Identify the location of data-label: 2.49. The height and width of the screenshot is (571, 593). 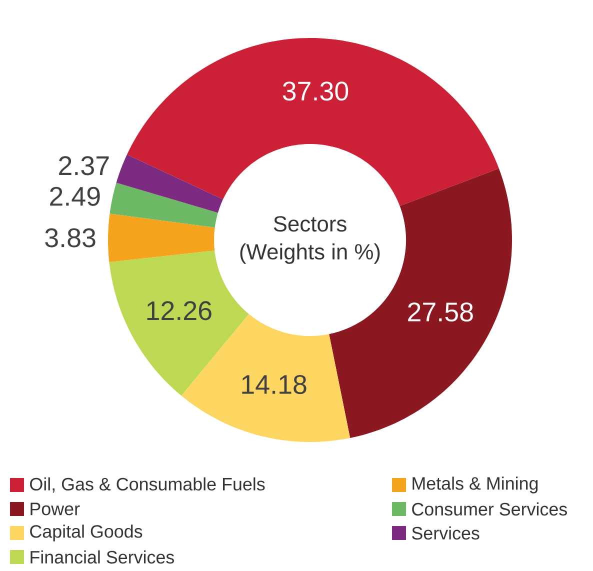
(75, 196).